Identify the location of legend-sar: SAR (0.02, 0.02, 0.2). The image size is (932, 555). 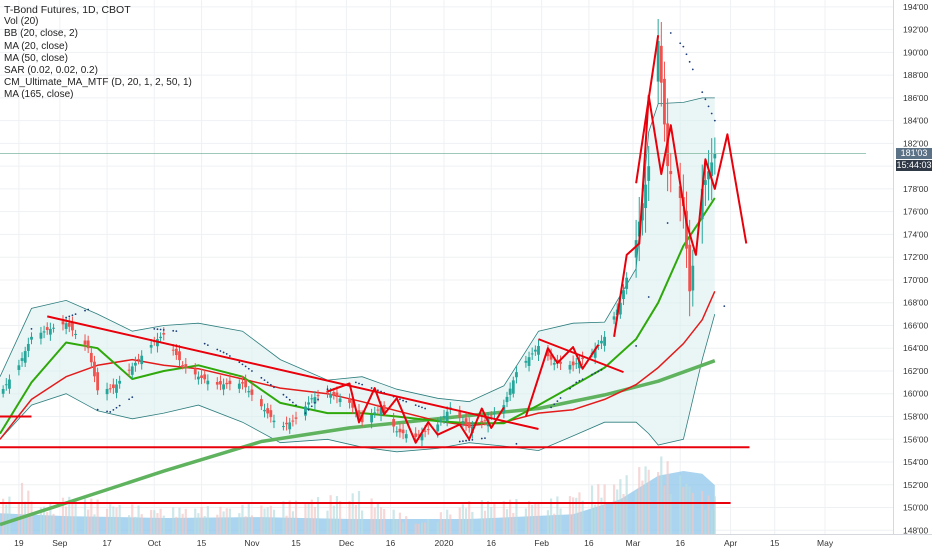
(51, 71).